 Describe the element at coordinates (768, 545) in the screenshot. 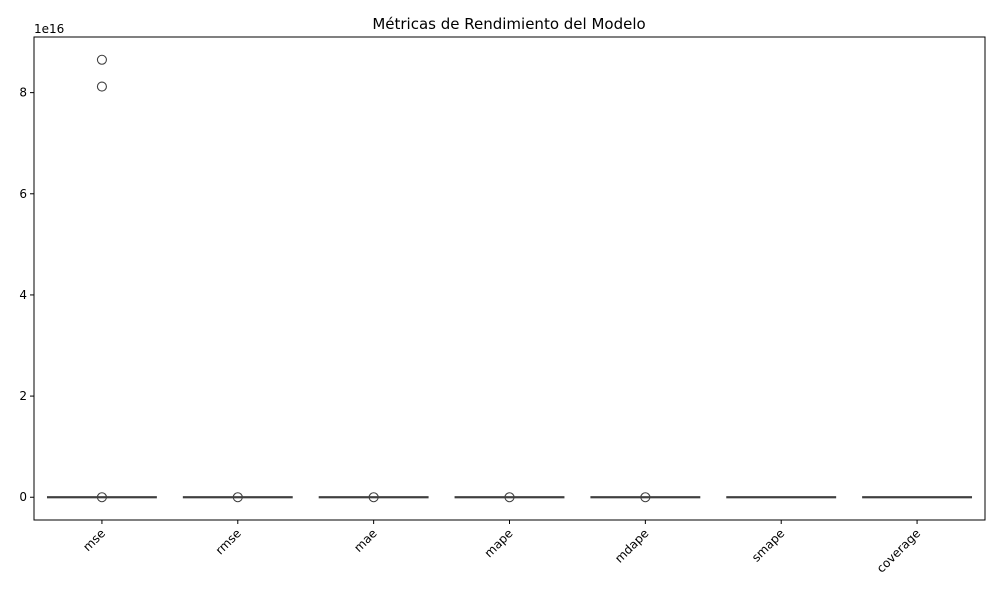

I see `x-tick-label-smape: smape` at that location.